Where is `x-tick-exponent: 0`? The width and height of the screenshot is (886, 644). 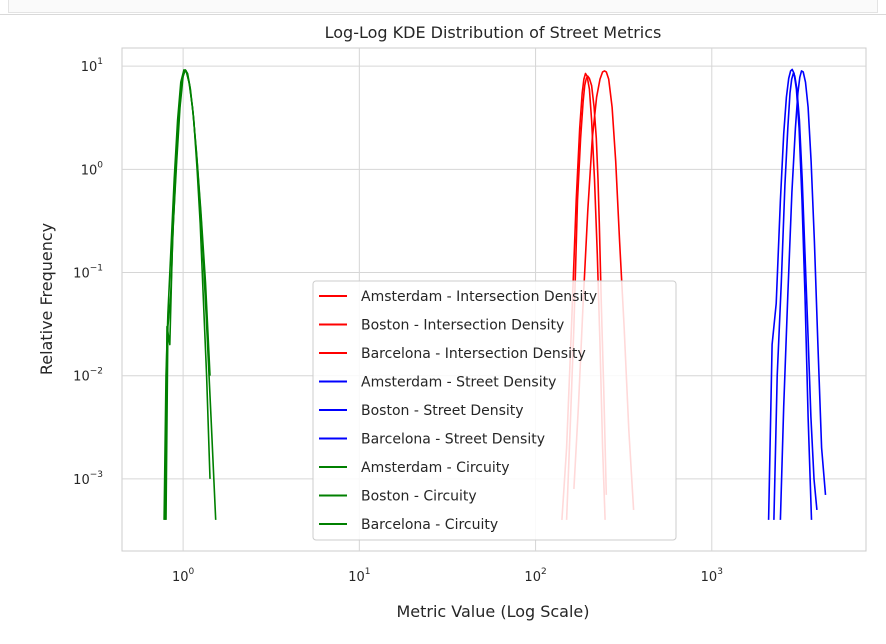
x-tick-exponent: 0 is located at coordinates (192, 572).